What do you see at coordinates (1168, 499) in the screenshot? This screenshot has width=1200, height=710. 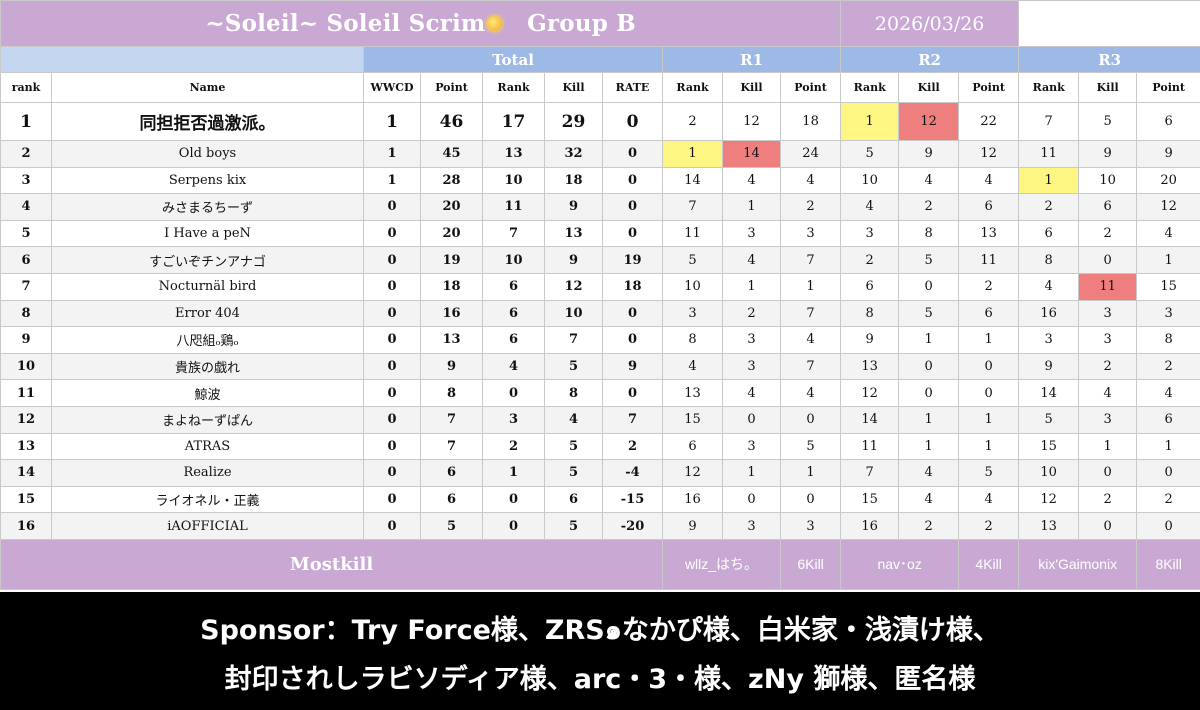 I see `r3-point-cell: 2` at bounding box center [1168, 499].